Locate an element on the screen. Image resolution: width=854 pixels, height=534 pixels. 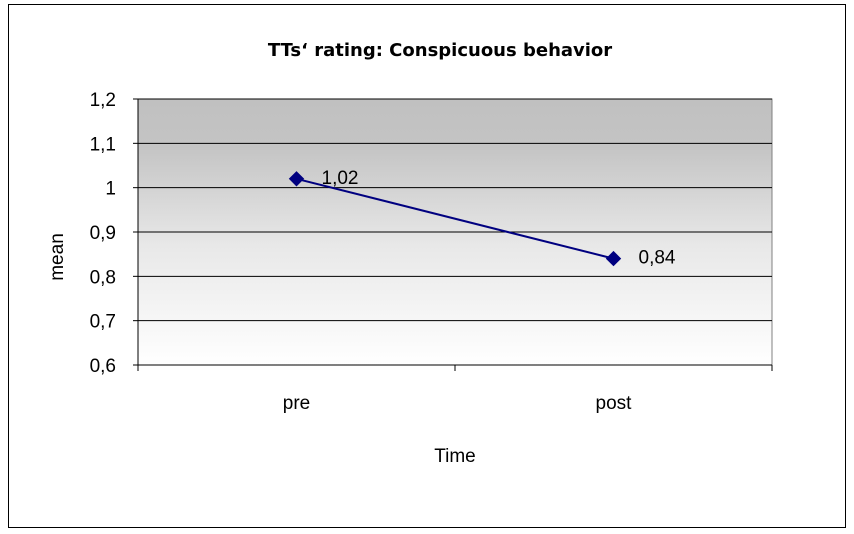
y-tick-label: 1,1 is located at coordinates (103, 144).